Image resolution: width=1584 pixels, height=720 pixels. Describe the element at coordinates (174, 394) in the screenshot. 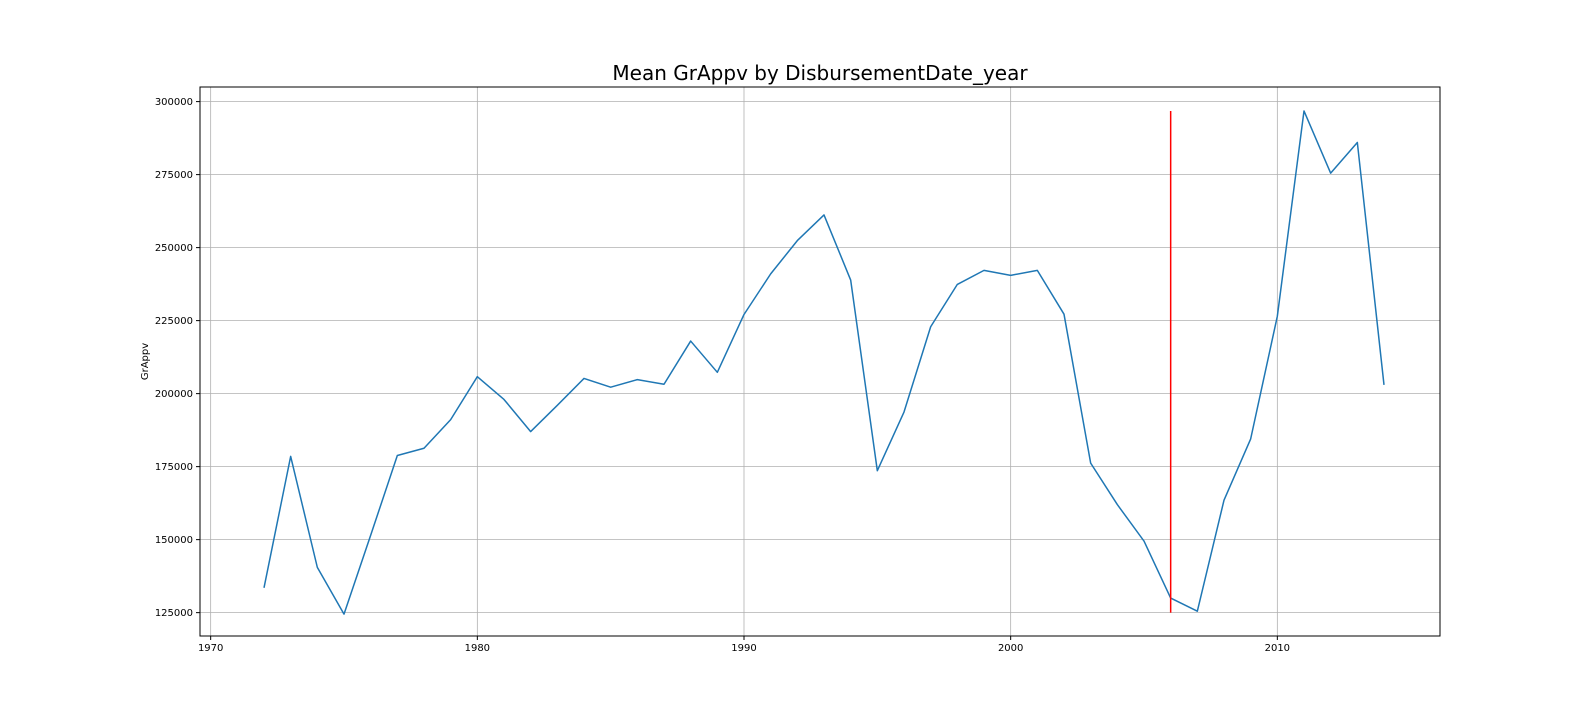

I see `y-tick-label: 200000` at that location.